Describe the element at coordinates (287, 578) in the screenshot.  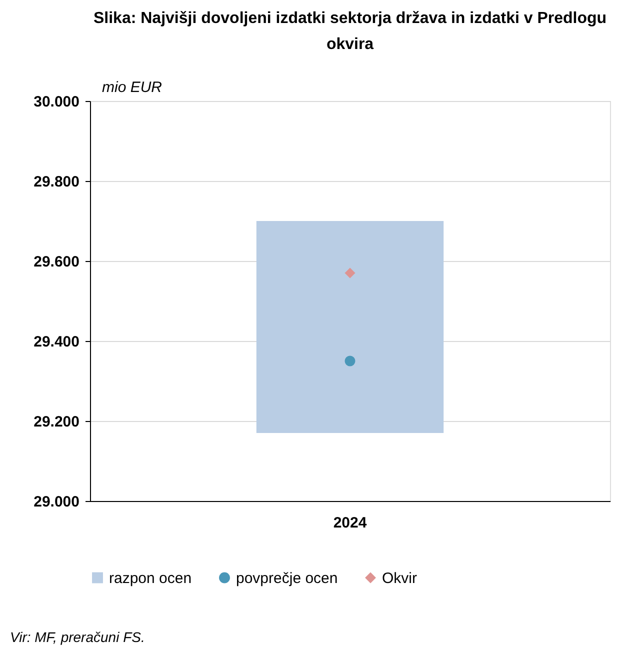
I see `legend-label: povprečje ocen` at that location.